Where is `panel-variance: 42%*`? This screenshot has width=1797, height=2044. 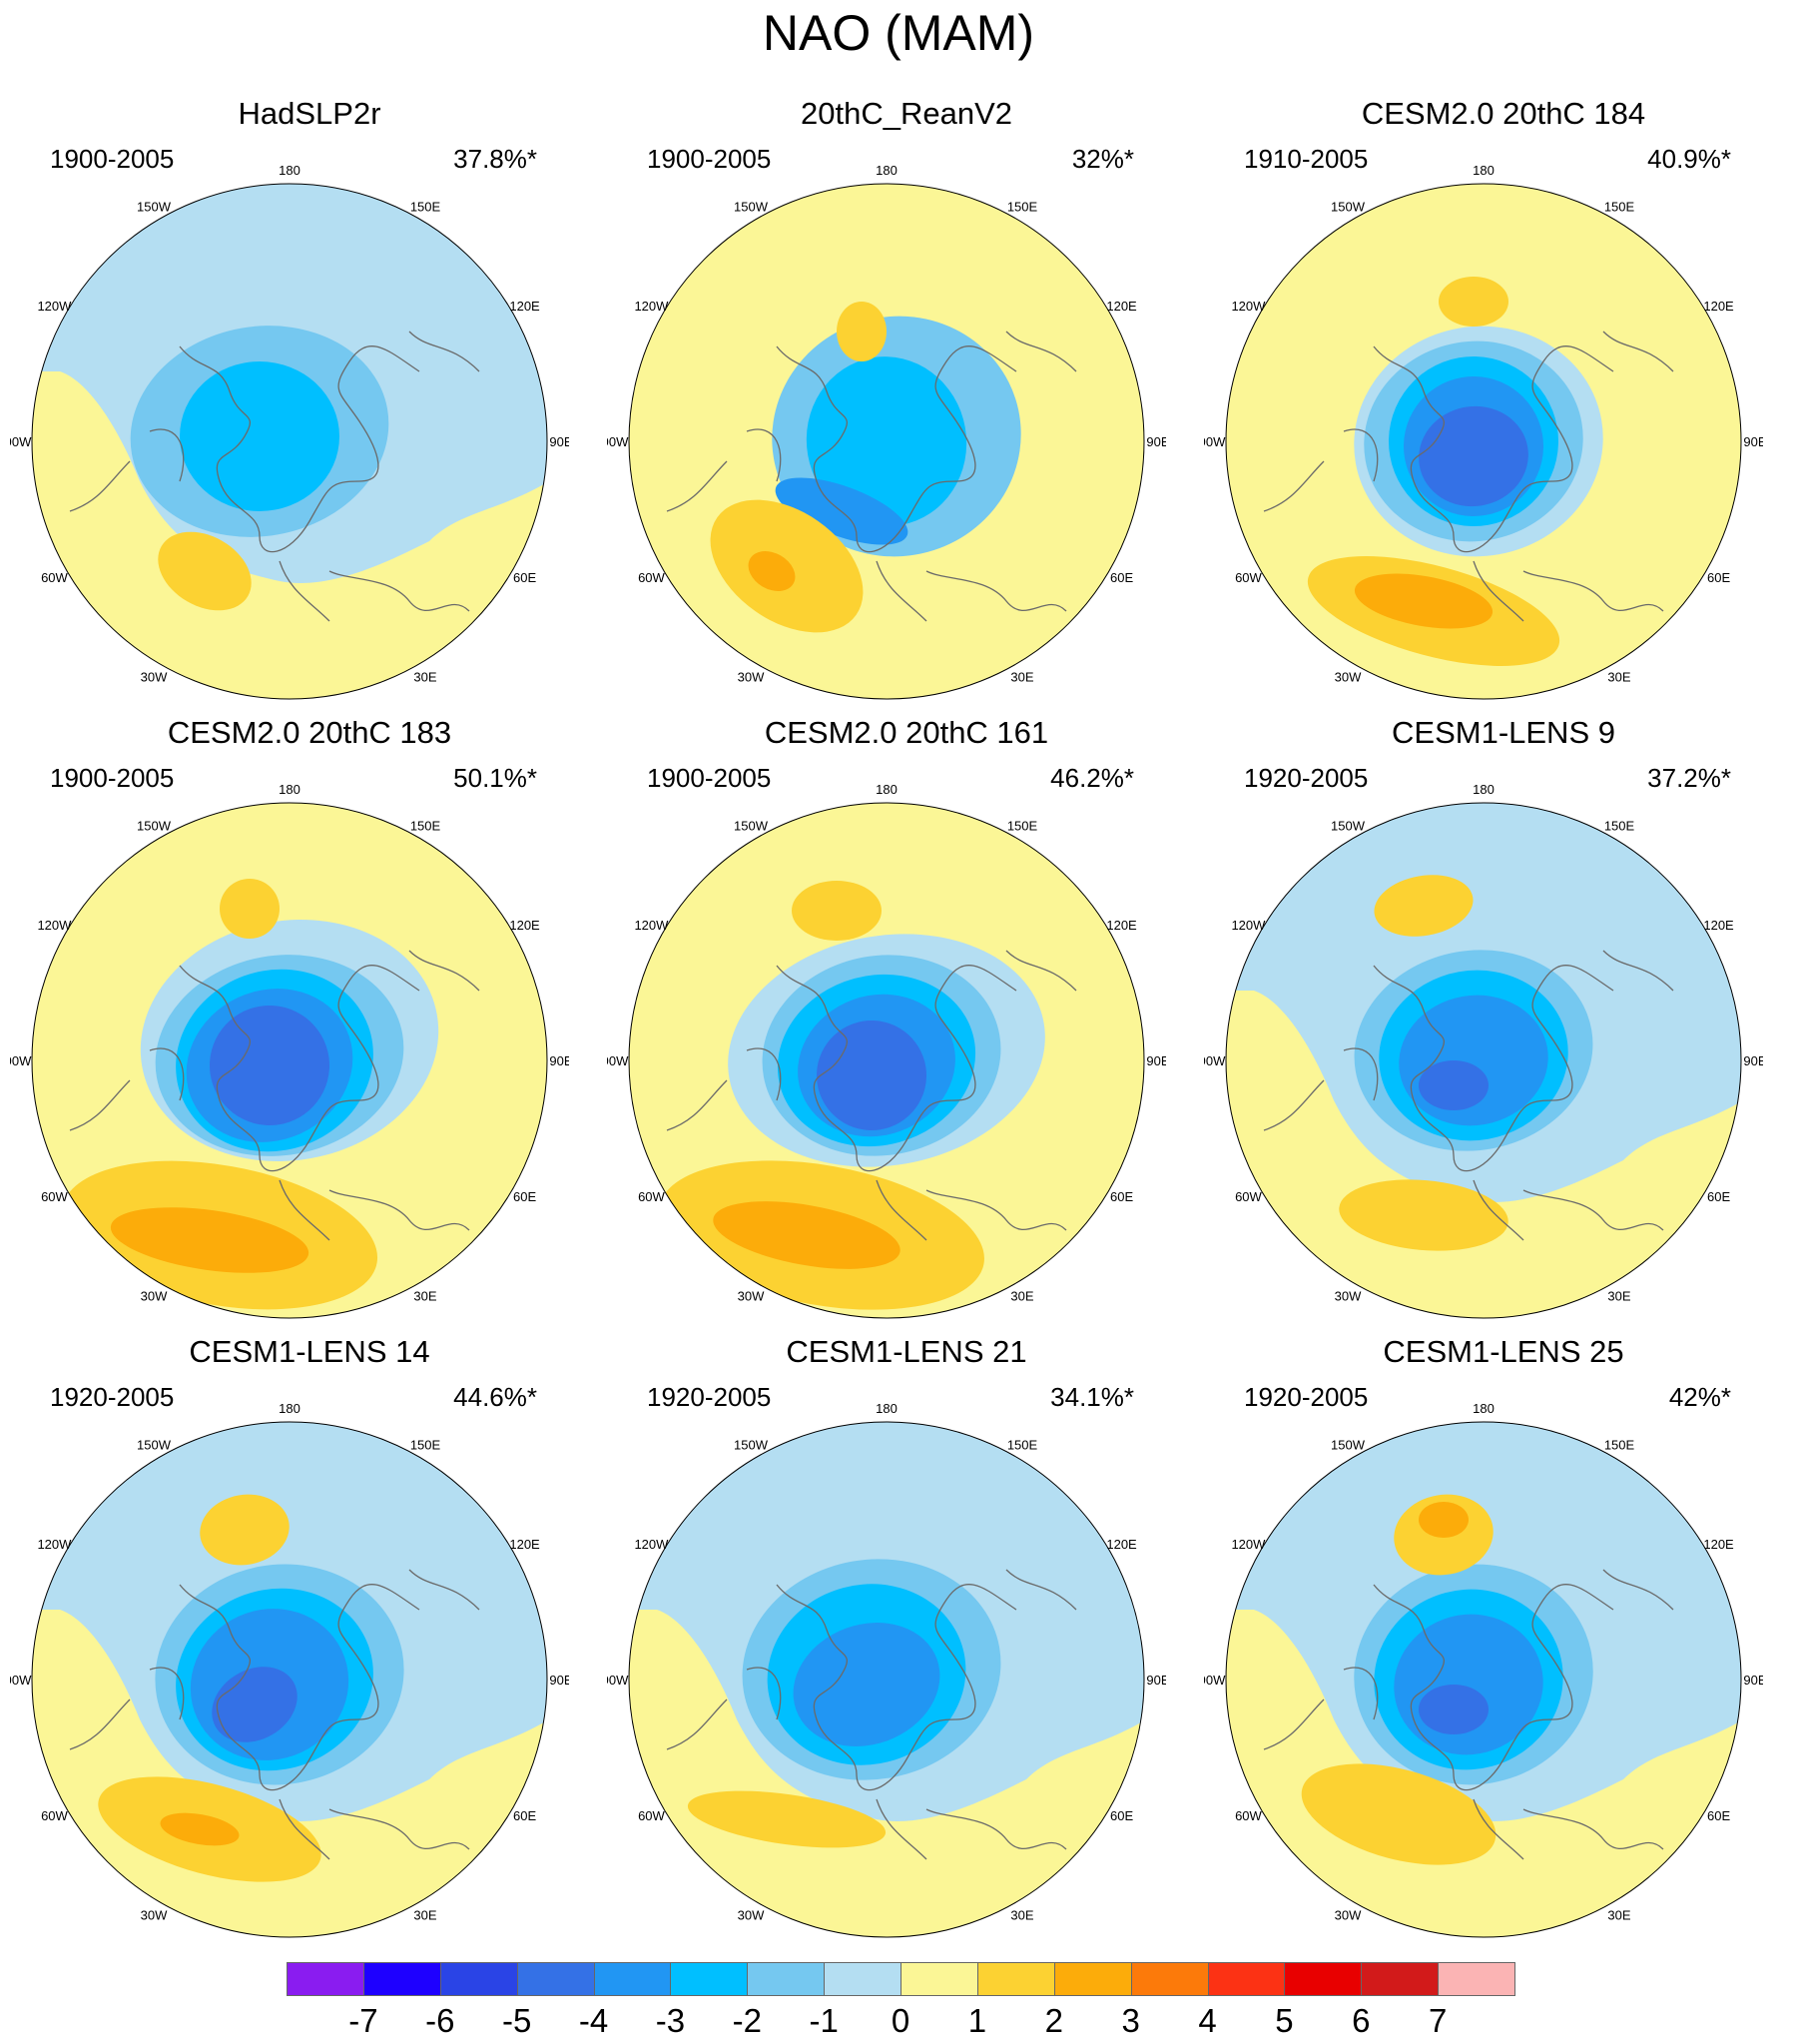 panel-variance: 42%* is located at coordinates (1699, 1397).